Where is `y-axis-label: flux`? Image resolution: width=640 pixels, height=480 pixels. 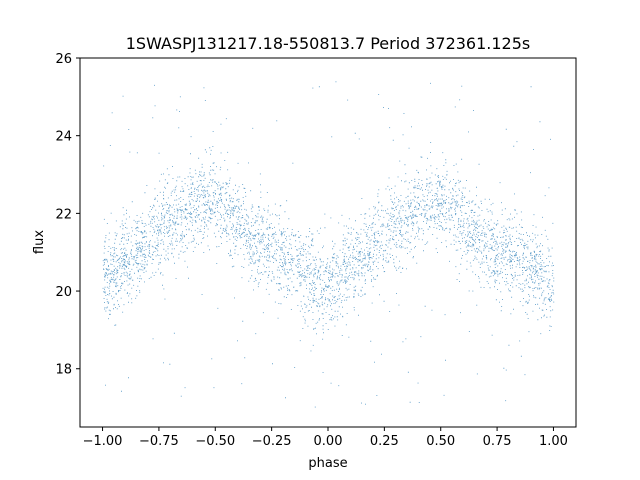
y-axis-label: flux is located at coordinates (39, 242).